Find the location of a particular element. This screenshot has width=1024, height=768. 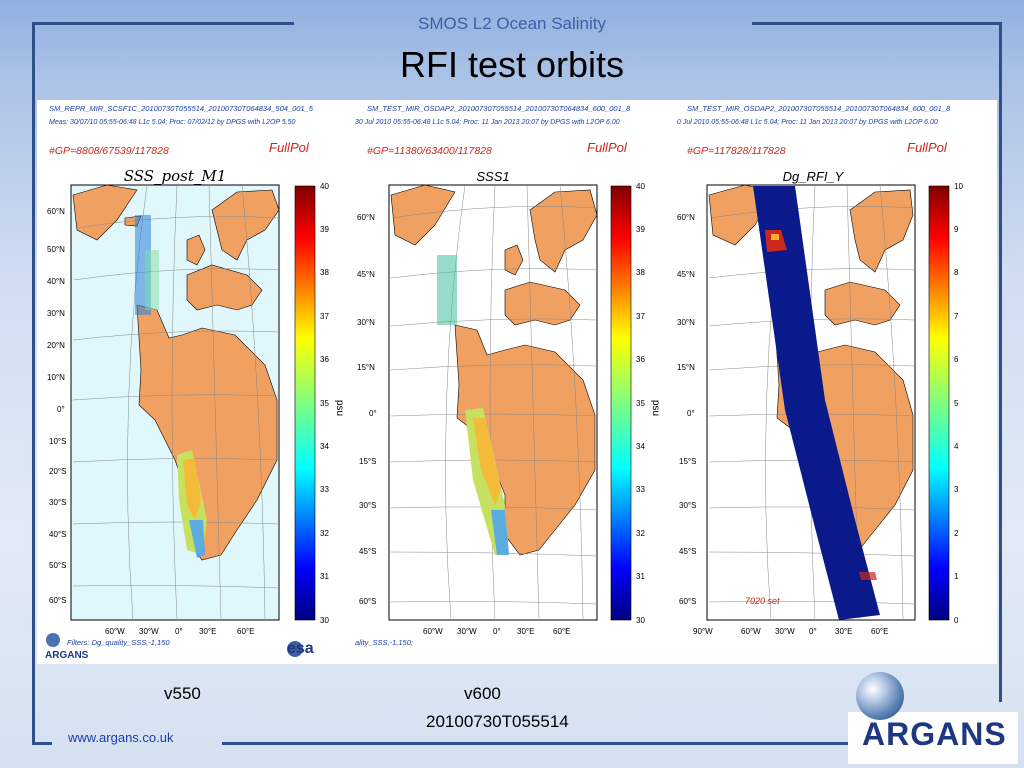

colorbar-label: psu is located at coordinates (655, 408).